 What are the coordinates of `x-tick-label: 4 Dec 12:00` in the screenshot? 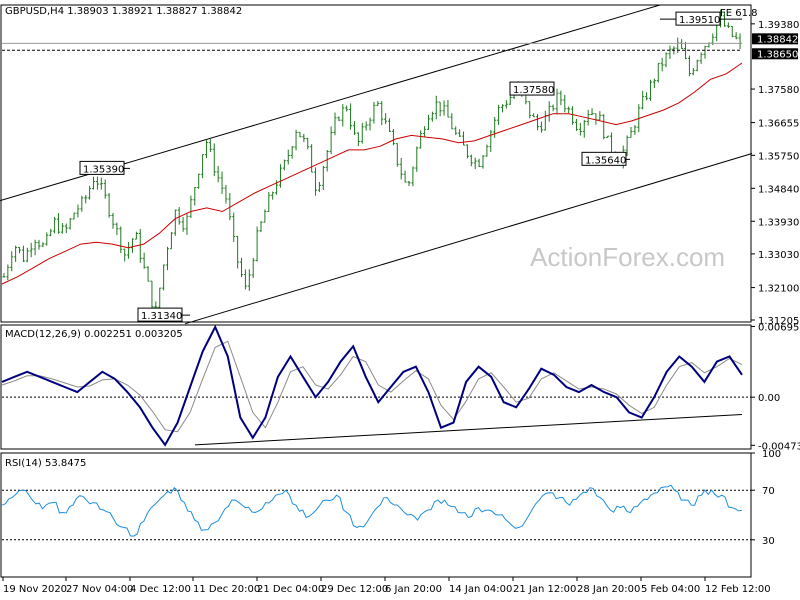 It's located at (160, 589).